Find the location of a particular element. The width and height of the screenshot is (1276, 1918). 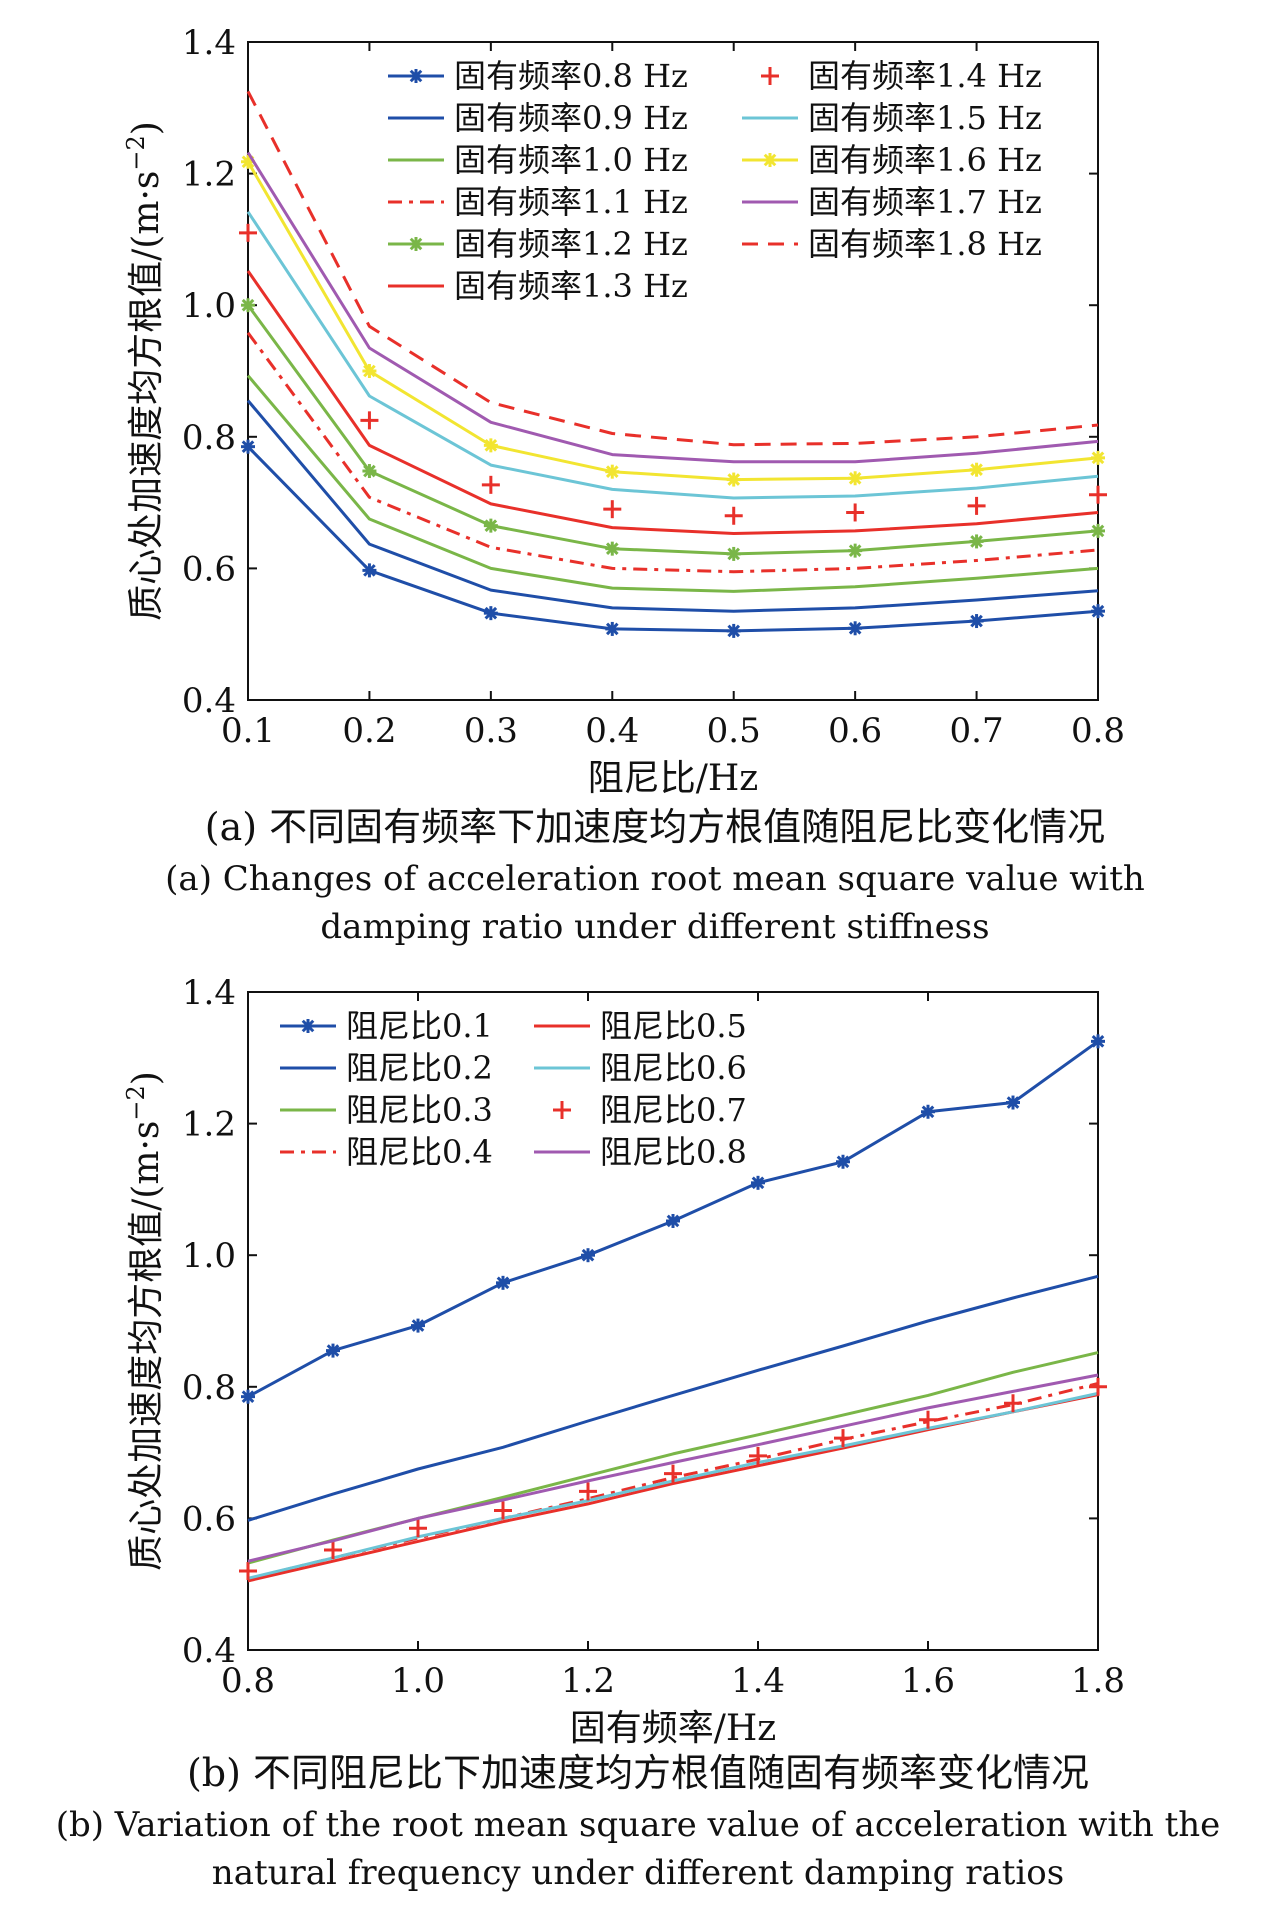

x-tick-label: 0.7 is located at coordinates (977, 731).